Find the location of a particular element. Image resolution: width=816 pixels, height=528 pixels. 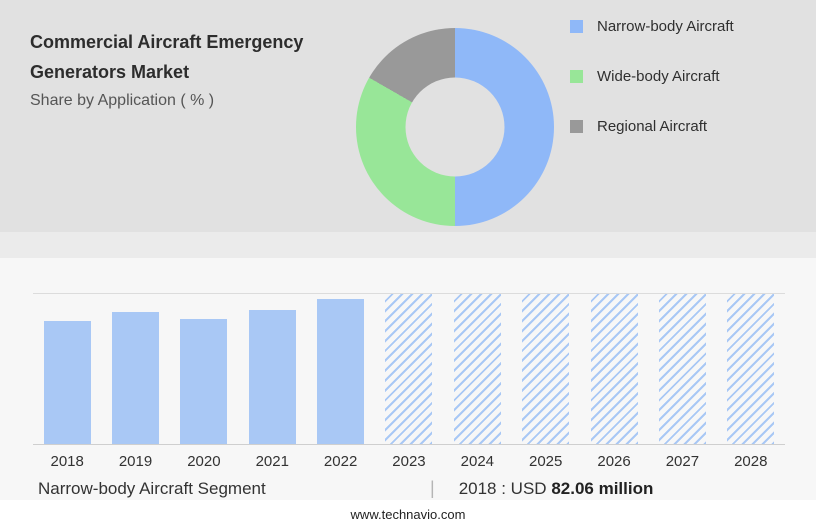

footer-url: www.technavio.com is located at coordinates (408, 514).